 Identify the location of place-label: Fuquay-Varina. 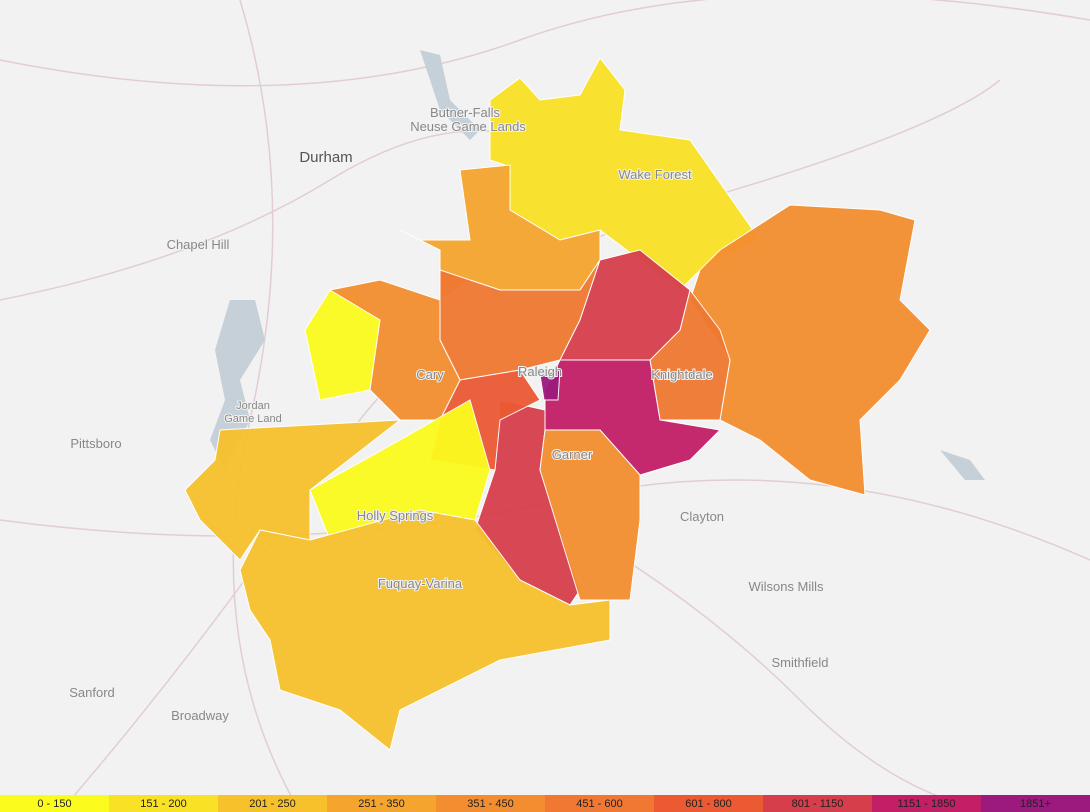
(420, 583).